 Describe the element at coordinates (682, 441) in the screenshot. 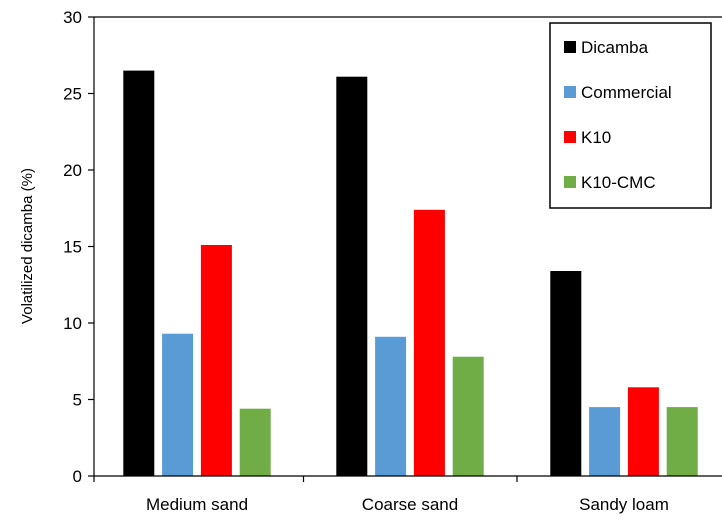

I see `bar-k10-cmc-sandy-loam` at that location.